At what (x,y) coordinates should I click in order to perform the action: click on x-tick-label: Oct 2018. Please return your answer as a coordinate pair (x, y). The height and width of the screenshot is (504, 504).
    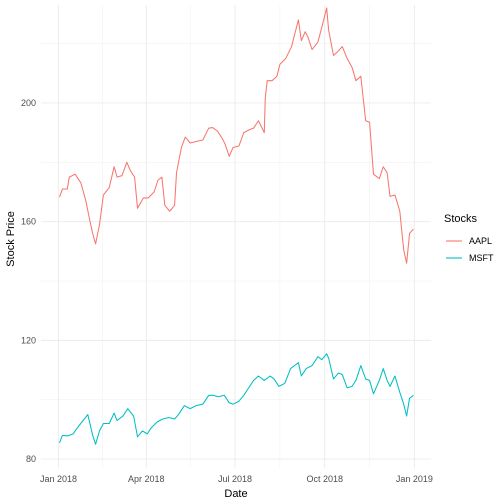
    Looking at the image, I should click on (324, 479).